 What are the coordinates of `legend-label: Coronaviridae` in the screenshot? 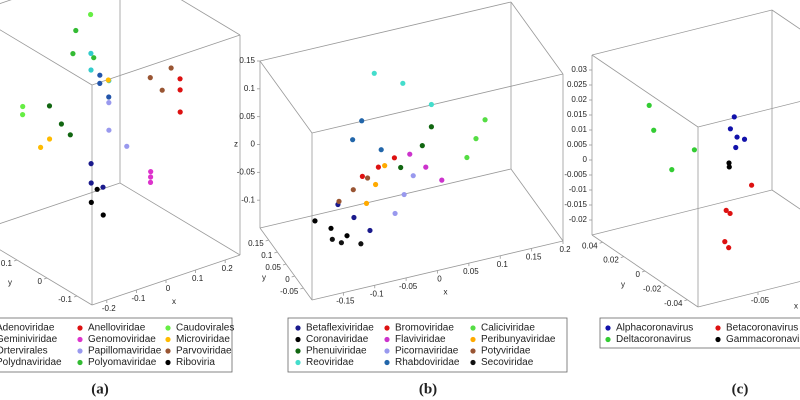 It's located at (337, 339).